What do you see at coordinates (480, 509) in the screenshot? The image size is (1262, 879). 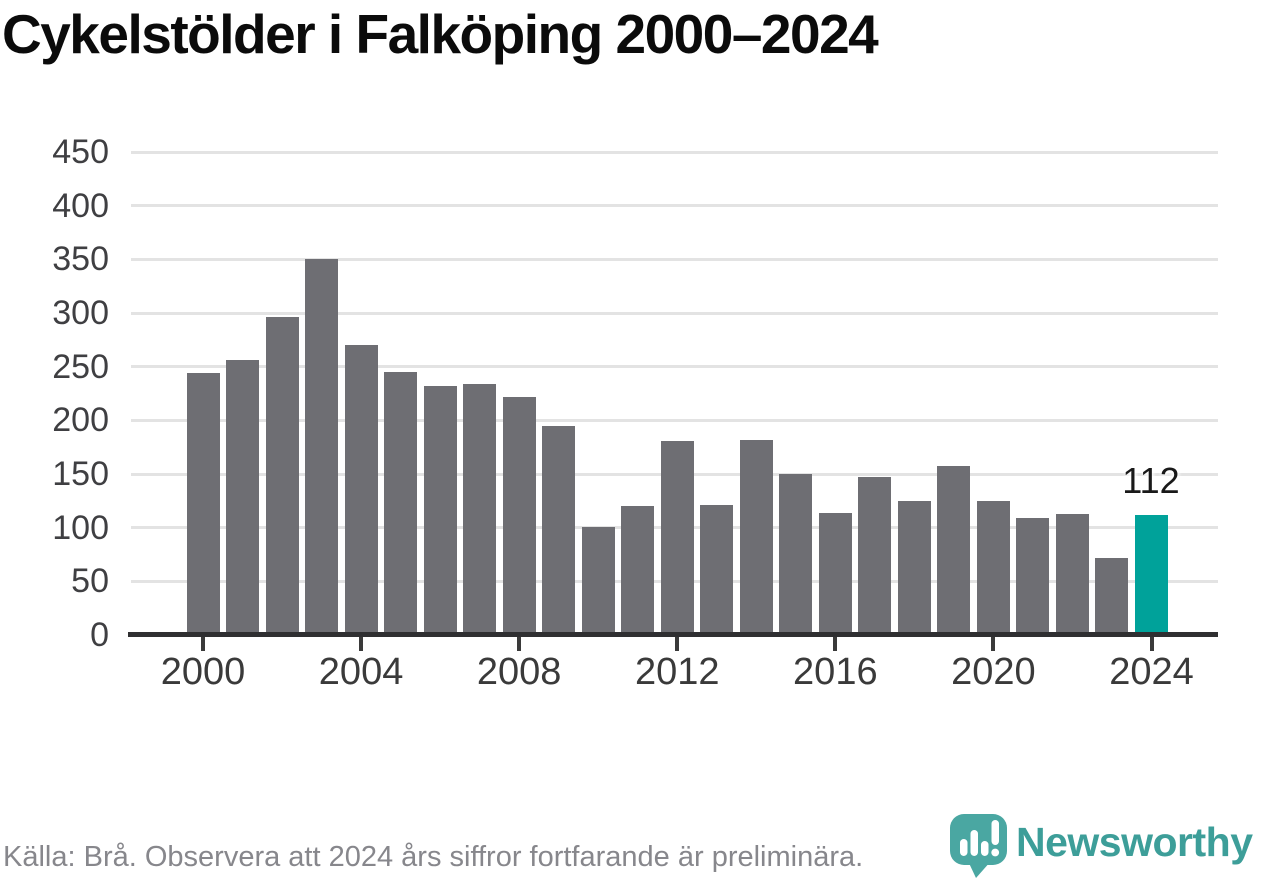 I see `bar-2007` at bounding box center [480, 509].